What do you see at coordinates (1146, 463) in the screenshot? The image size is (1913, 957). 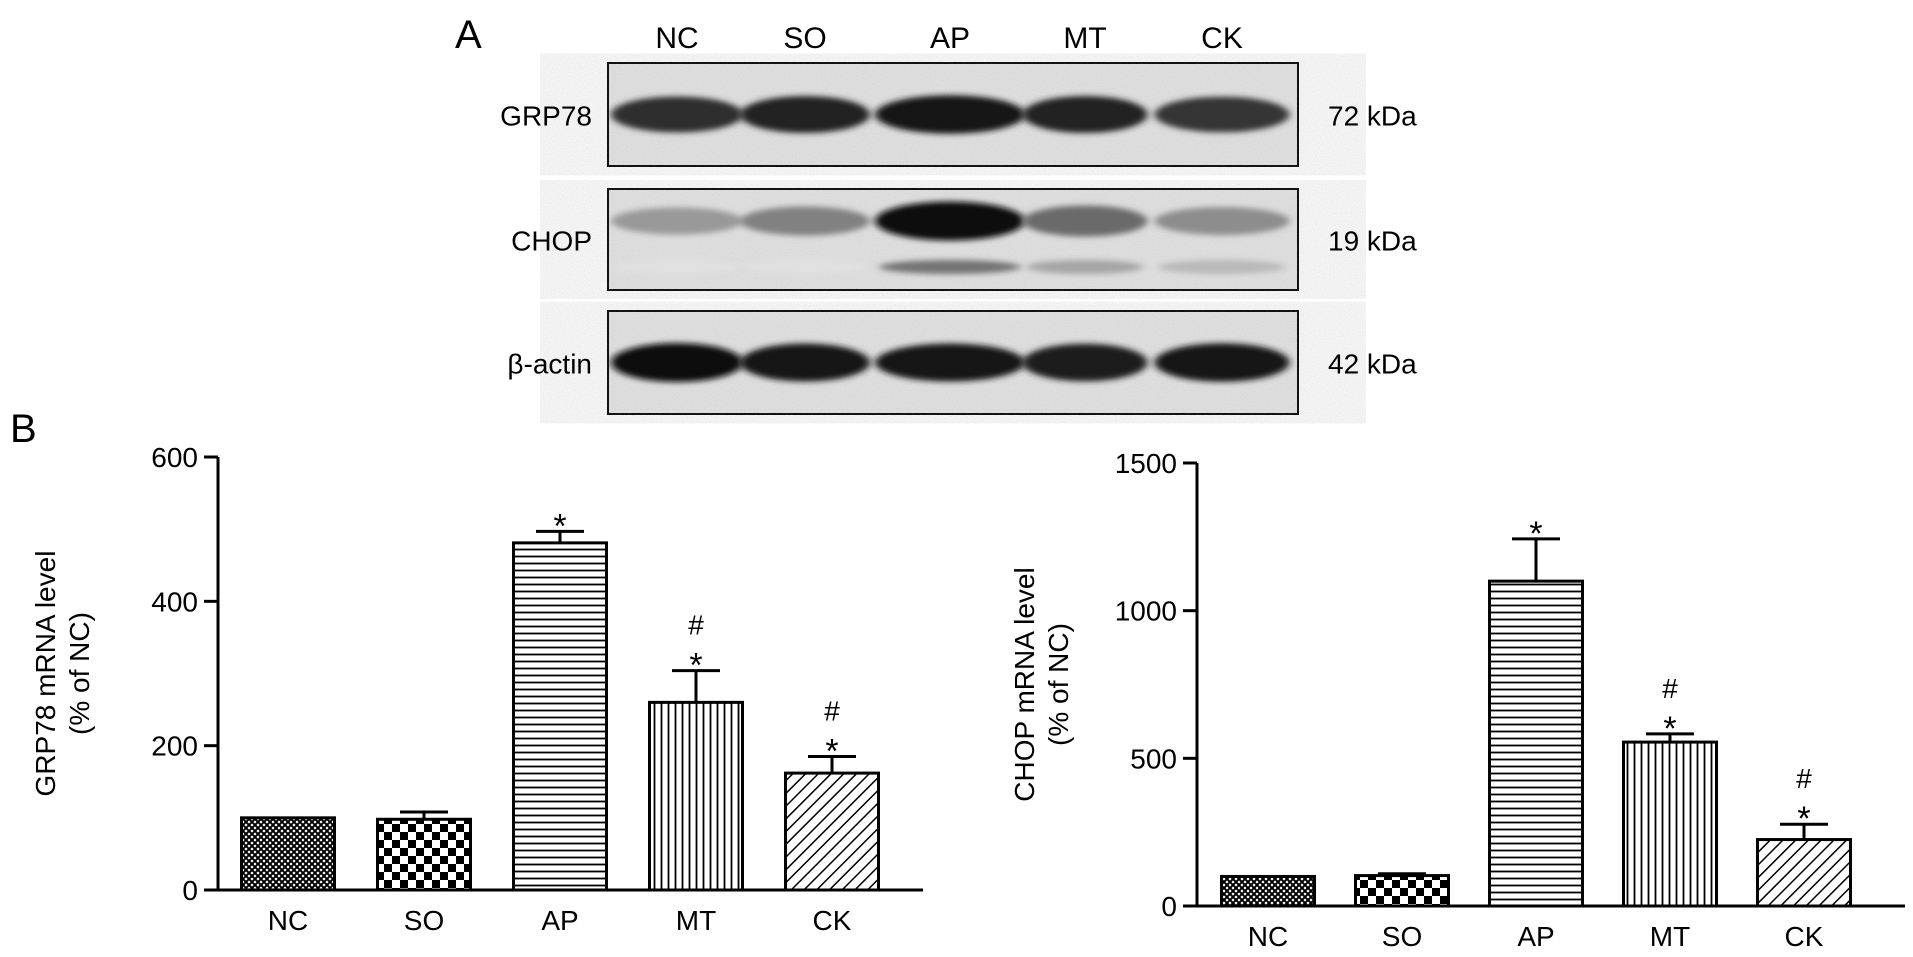 I see `y-tick-label: 1500` at bounding box center [1146, 463].